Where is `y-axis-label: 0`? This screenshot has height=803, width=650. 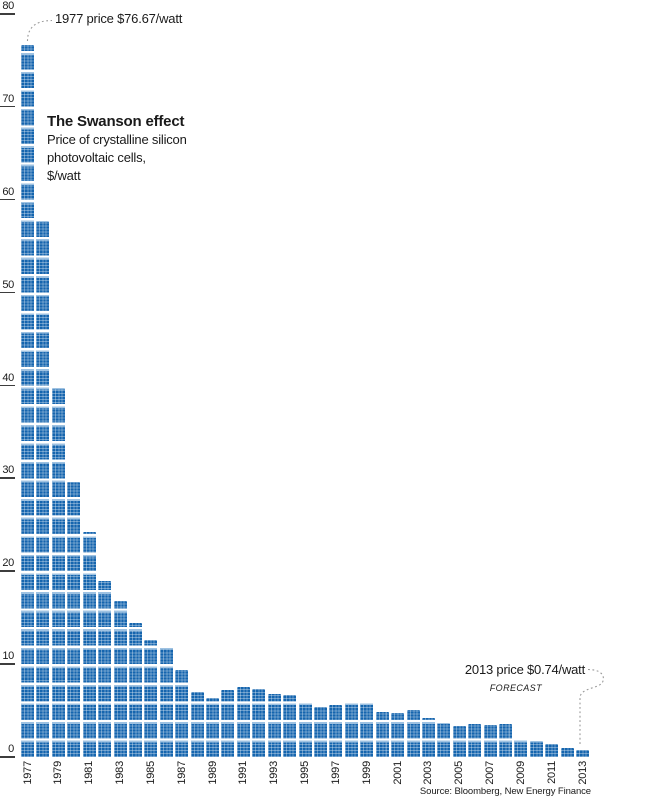
y-axis-label: 0 is located at coordinates (11, 749).